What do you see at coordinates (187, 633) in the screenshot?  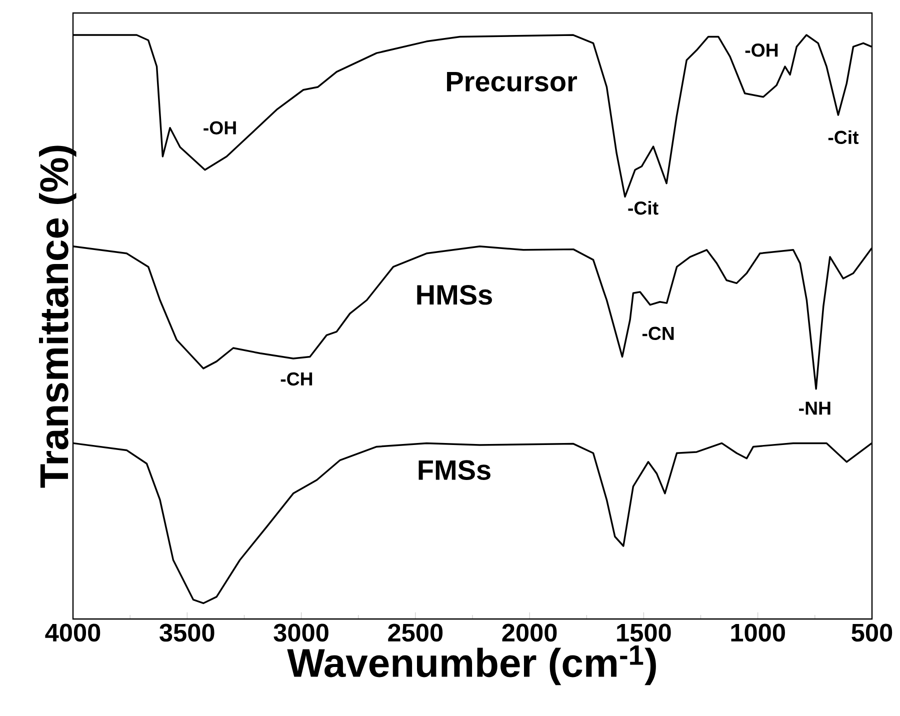 I see `x-tick-label: 3500` at bounding box center [187, 633].